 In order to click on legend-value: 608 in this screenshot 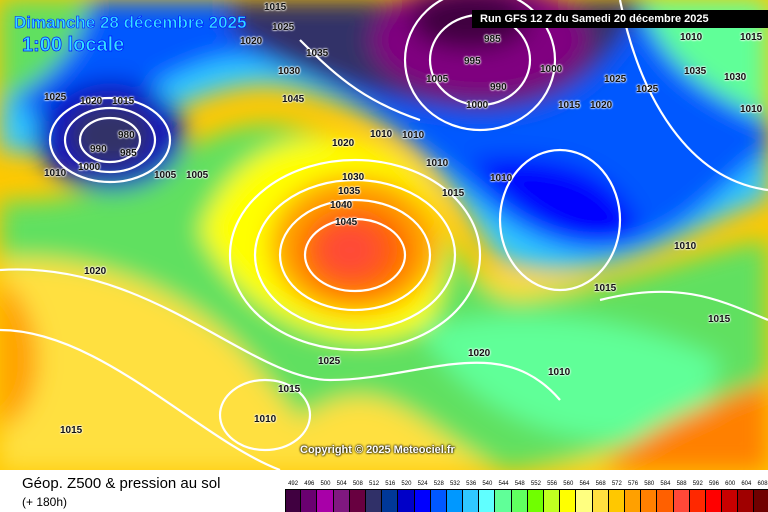, I will do `click(762, 484)`.